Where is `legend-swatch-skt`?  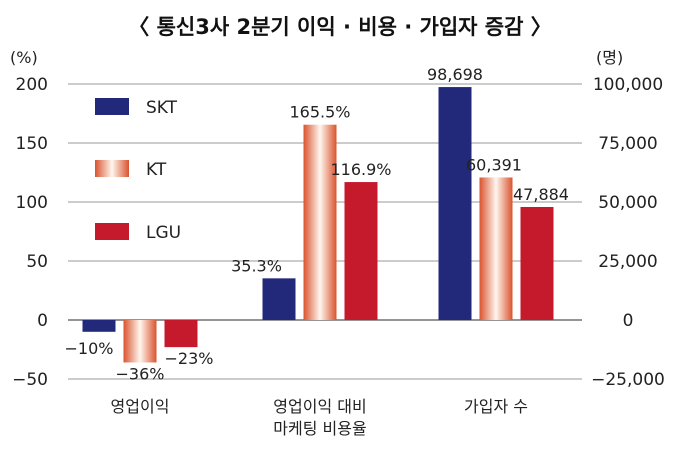 legend-swatch-skt is located at coordinates (112, 106).